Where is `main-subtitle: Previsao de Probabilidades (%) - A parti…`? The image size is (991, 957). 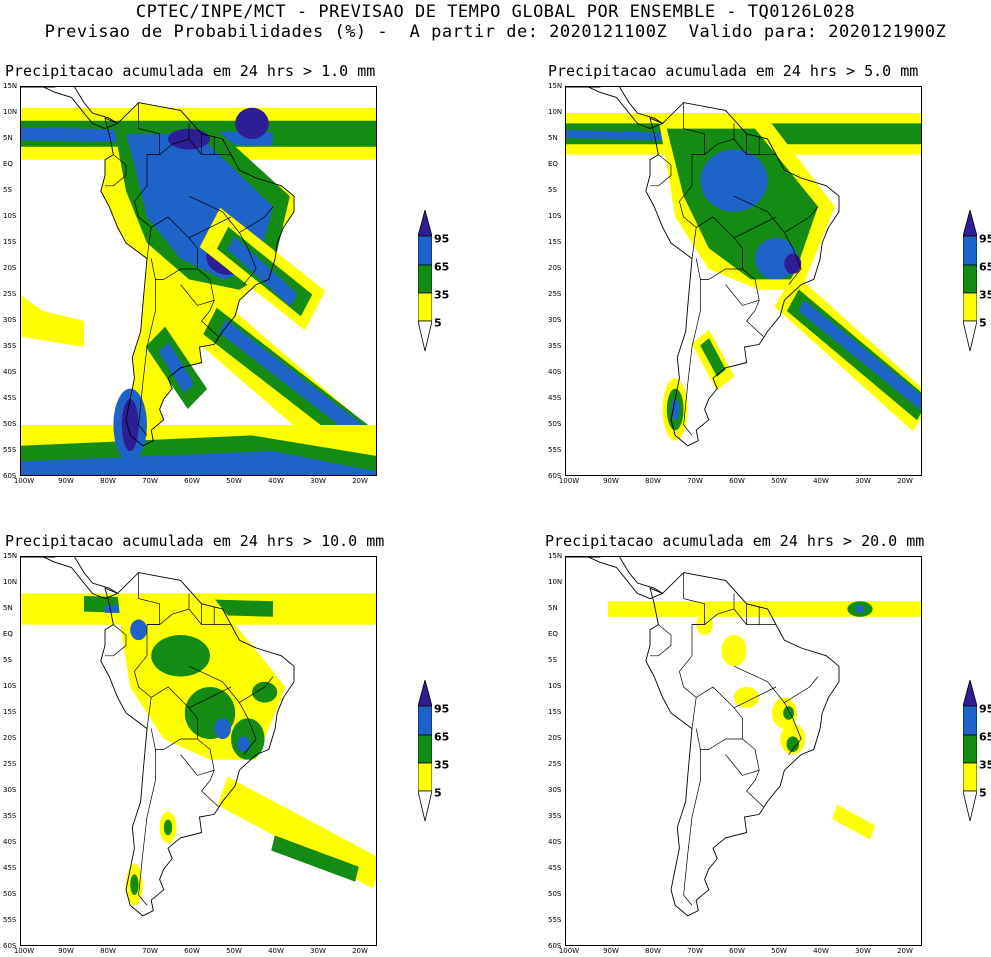
main-subtitle: Previsao de Probabilidades (%) - A parti… is located at coordinates (495, 32).